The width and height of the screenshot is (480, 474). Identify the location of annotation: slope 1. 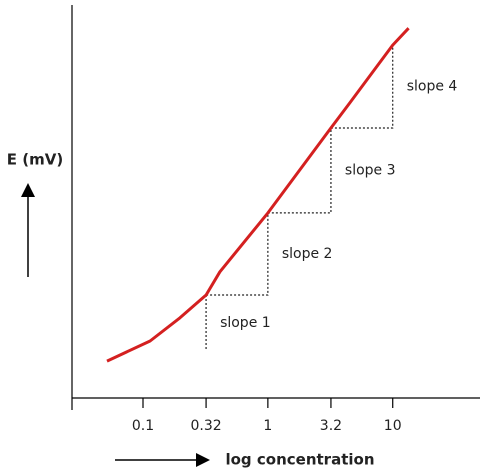
(245, 323).